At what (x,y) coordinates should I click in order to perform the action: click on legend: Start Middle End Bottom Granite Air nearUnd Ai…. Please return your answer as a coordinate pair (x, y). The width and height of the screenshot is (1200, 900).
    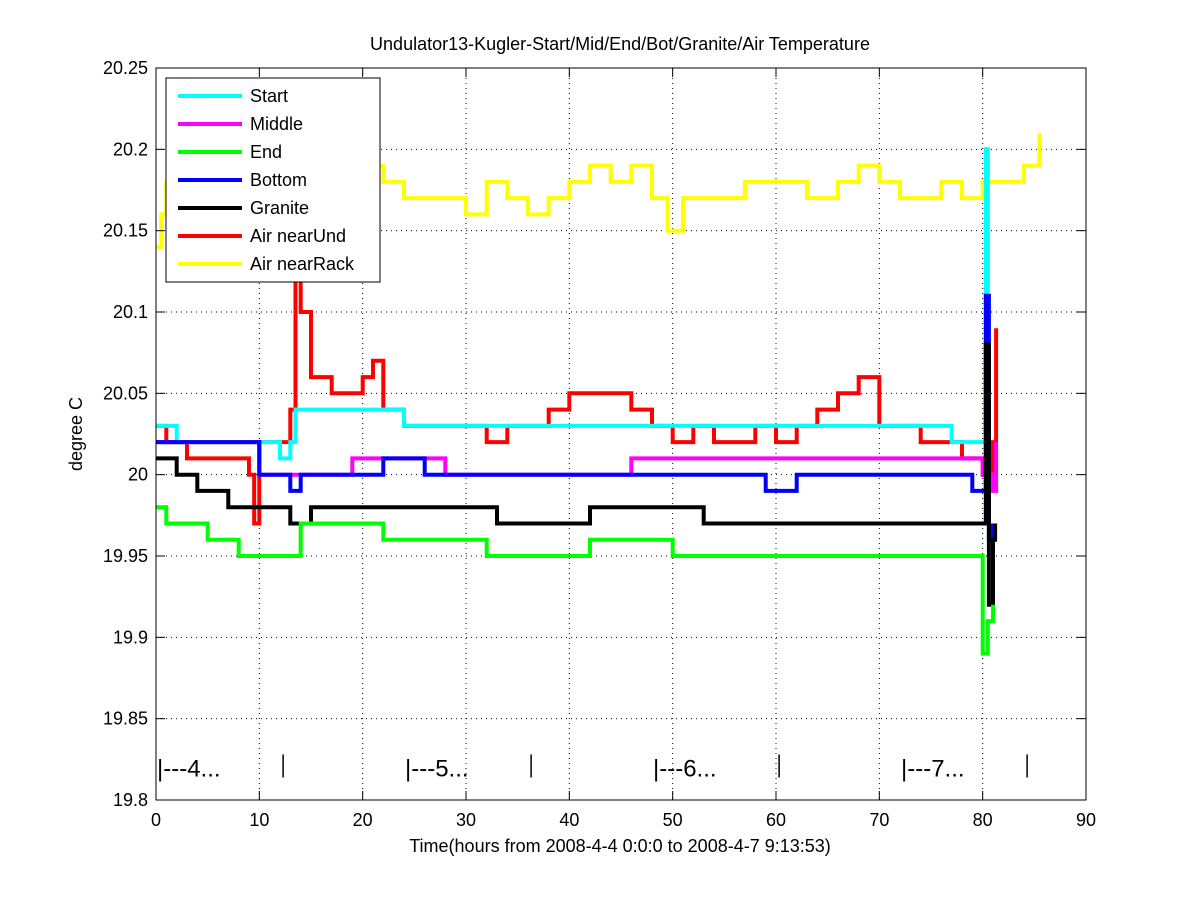
    Looking at the image, I should click on (273, 180).